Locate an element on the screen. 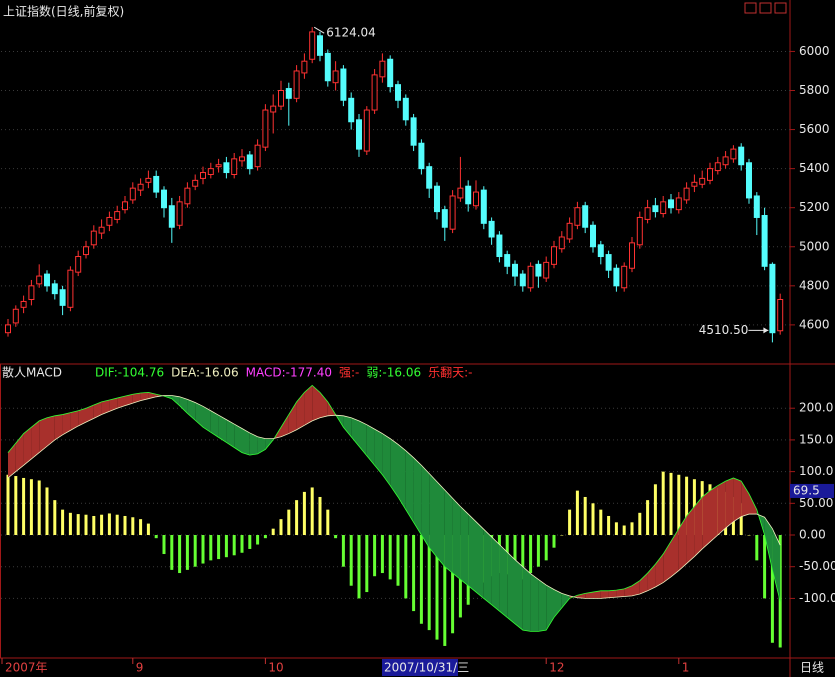 The width and height of the screenshot is (835, 677). y-tick-label: 5600 is located at coordinates (814, 129).